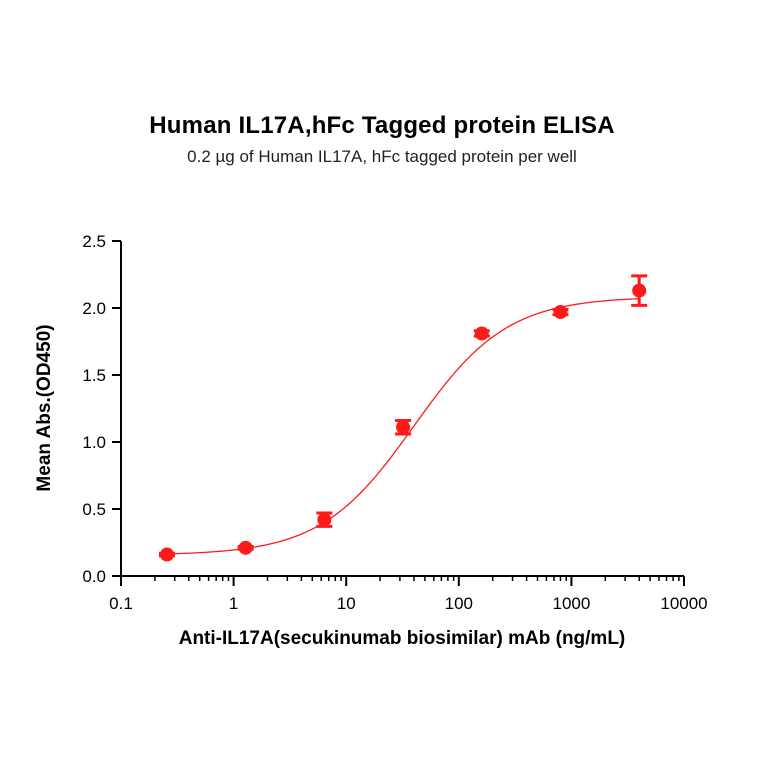 This screenshot has width=764, height=764. I want to click on y-axis-label: Mean Abs.(OD450), so click(44, 407).